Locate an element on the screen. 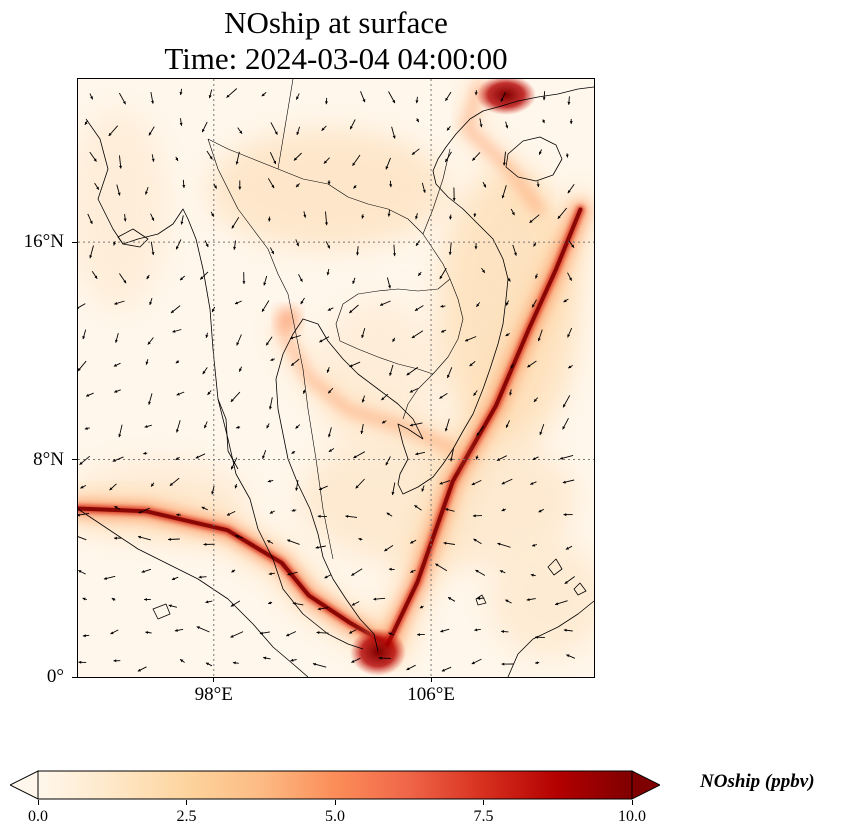 This screenshot has width=842, height=836. colorbar is located at coordinates (335, 785).